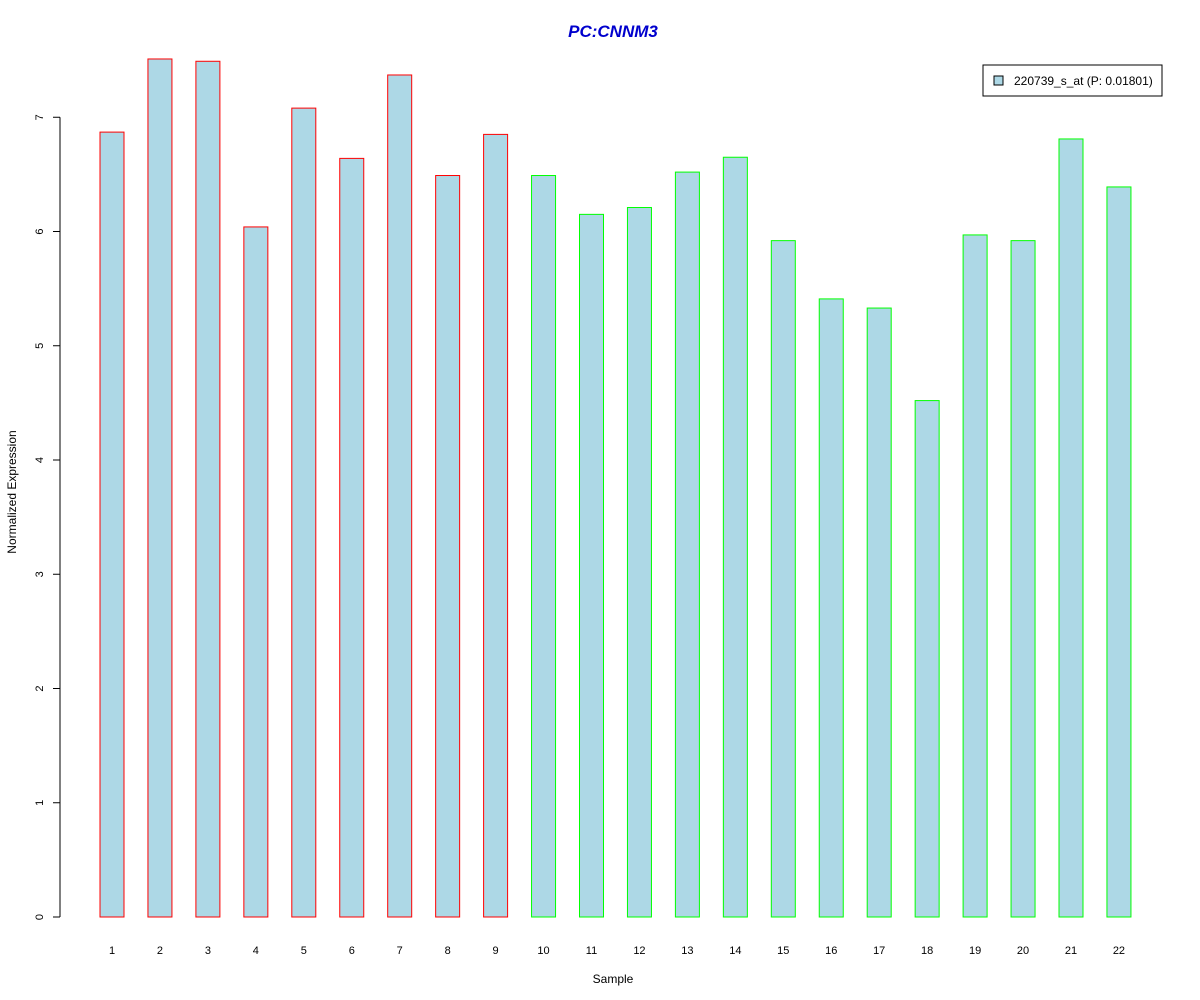  Describe the element at coordinates (40, 117) in the screenshot. I see `y-tick-label: 7` at that location.